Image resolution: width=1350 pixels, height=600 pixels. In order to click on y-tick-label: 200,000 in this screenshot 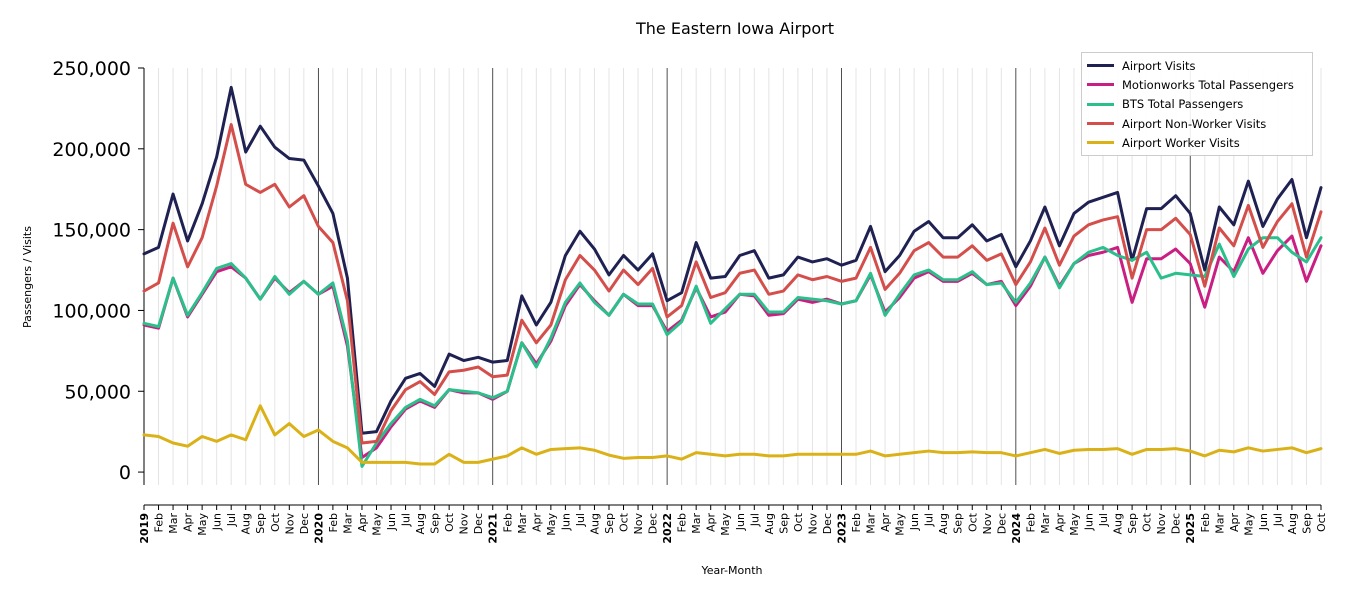, I will do `click(91, 150)`.